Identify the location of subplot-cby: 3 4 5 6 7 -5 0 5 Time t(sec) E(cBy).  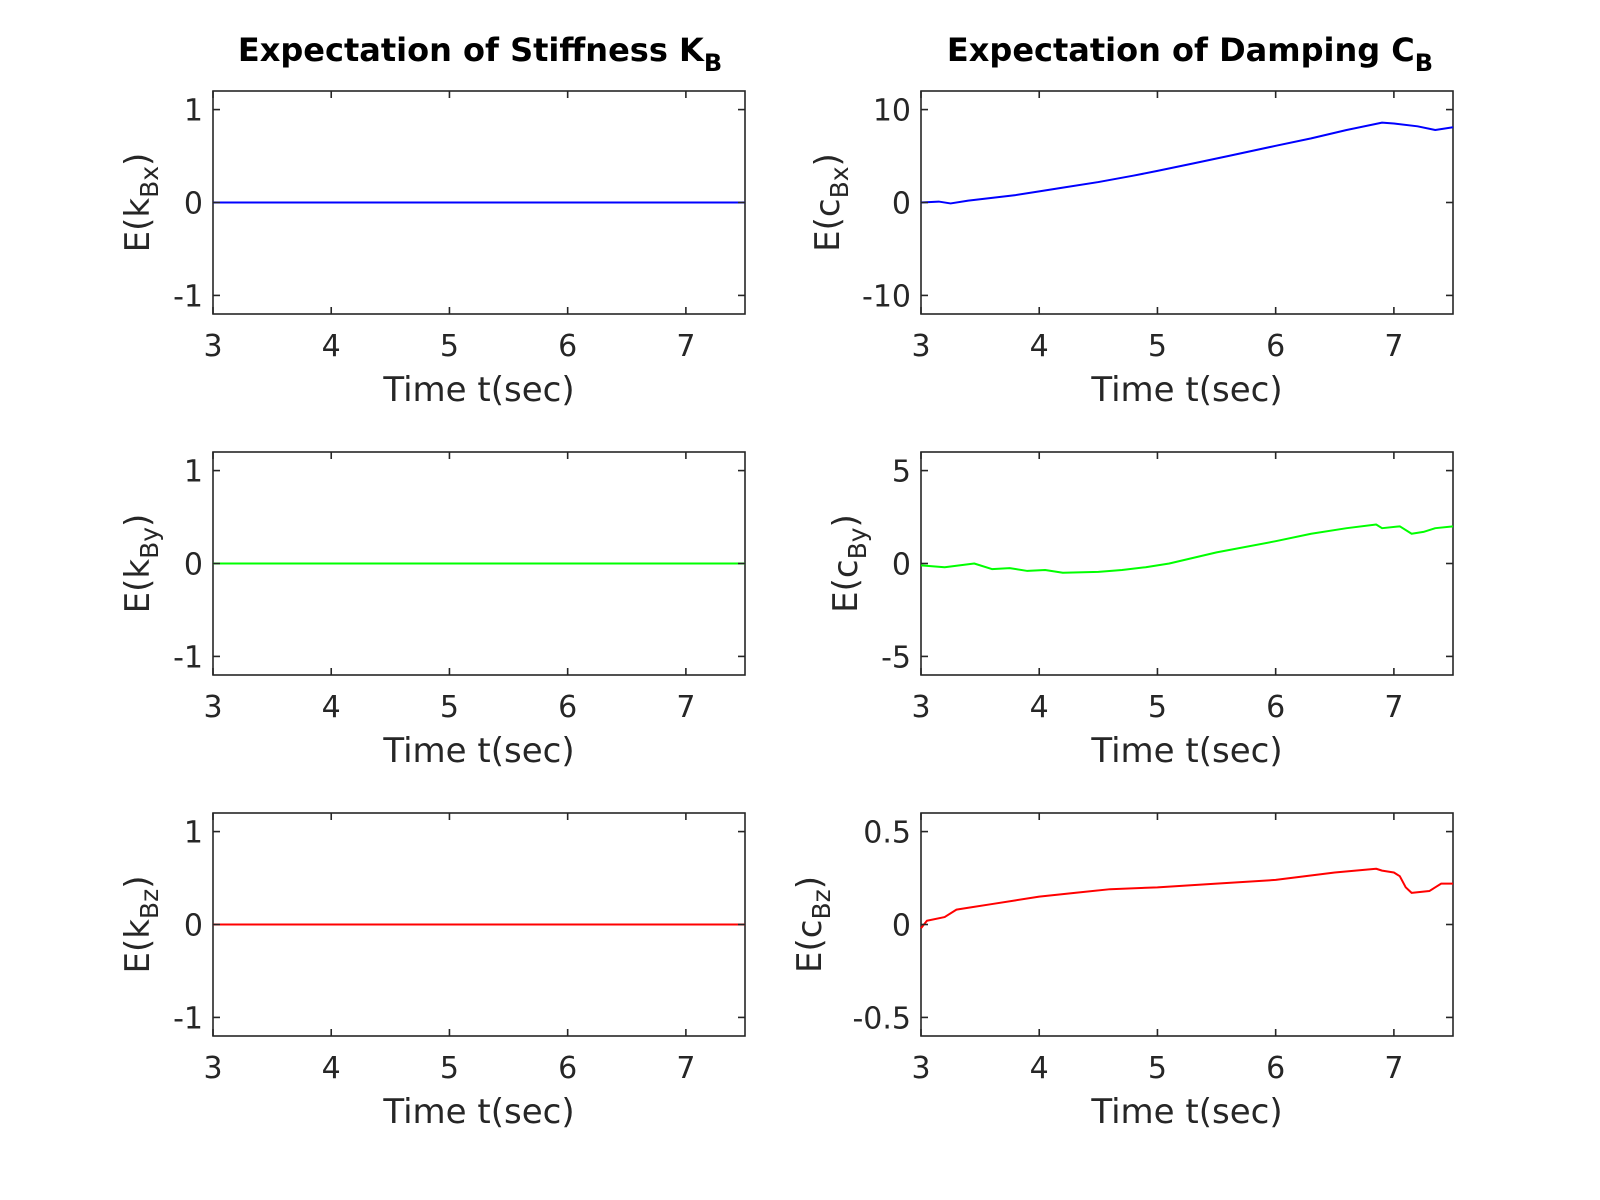
(1140, 611).